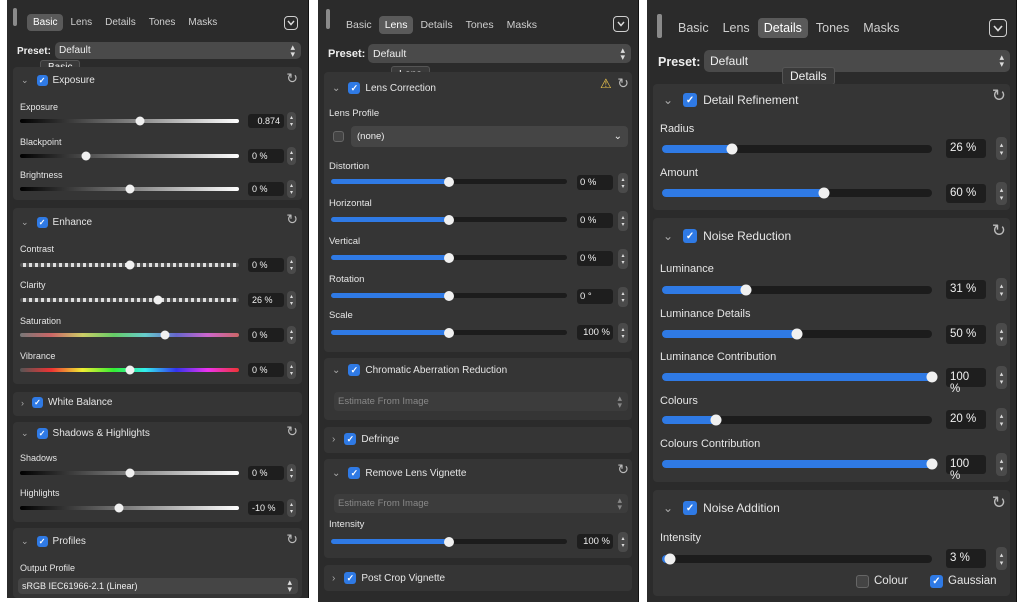 This screenshot has height=609, width=1024. I want to click on highlights-slider, so click(129, 508).